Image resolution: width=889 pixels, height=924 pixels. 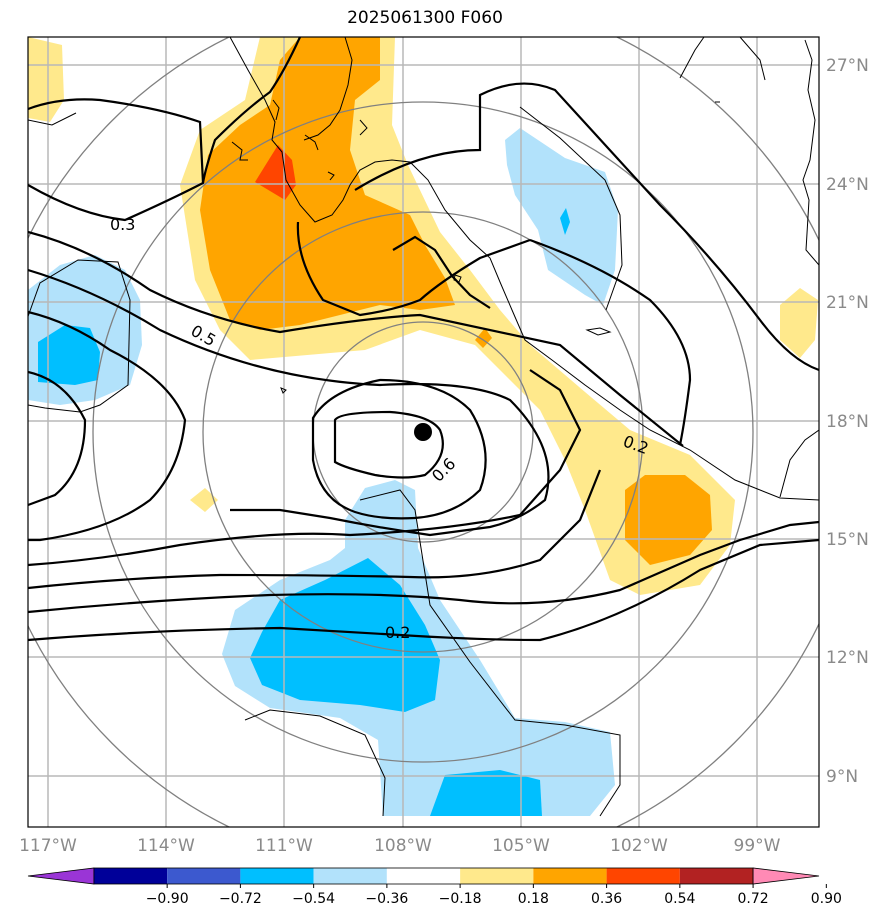 What do you see at coordinates (826, 899) in the screenshot?
I see `colorbar-tick-label: 0.90` at bounding box center [826, 899].